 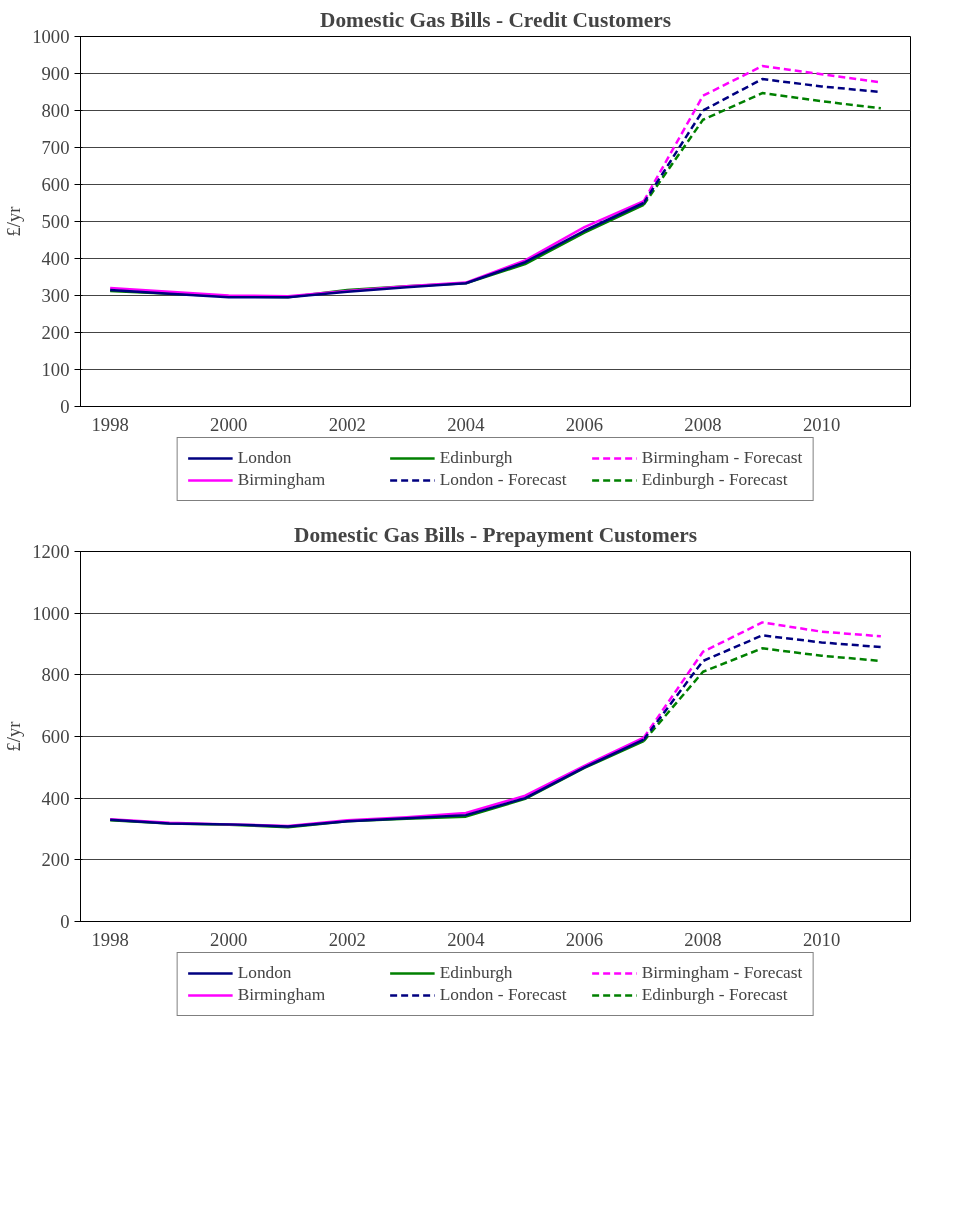 I want to click on chart-title: Domestic Gas Bills - Credit Customers, so click(x=495, y=19).